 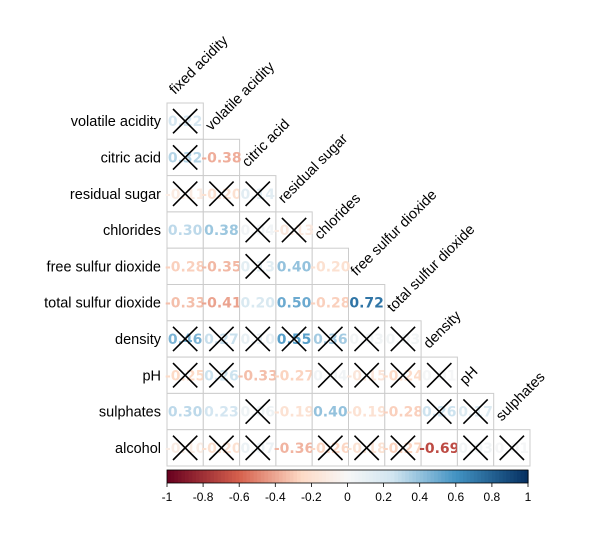 What do you see at coordinates (455, 497) in the screenshot?
I see `colorbar-tick-label: 0.6` at bounding box center [455, 497].